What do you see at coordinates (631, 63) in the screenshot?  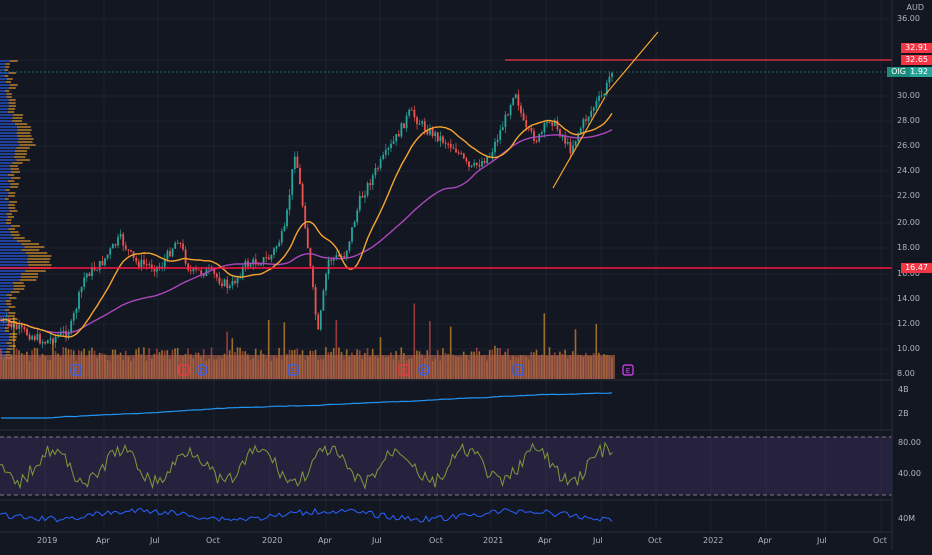 I see `trendline-upper` at bounding box center [631, 63].